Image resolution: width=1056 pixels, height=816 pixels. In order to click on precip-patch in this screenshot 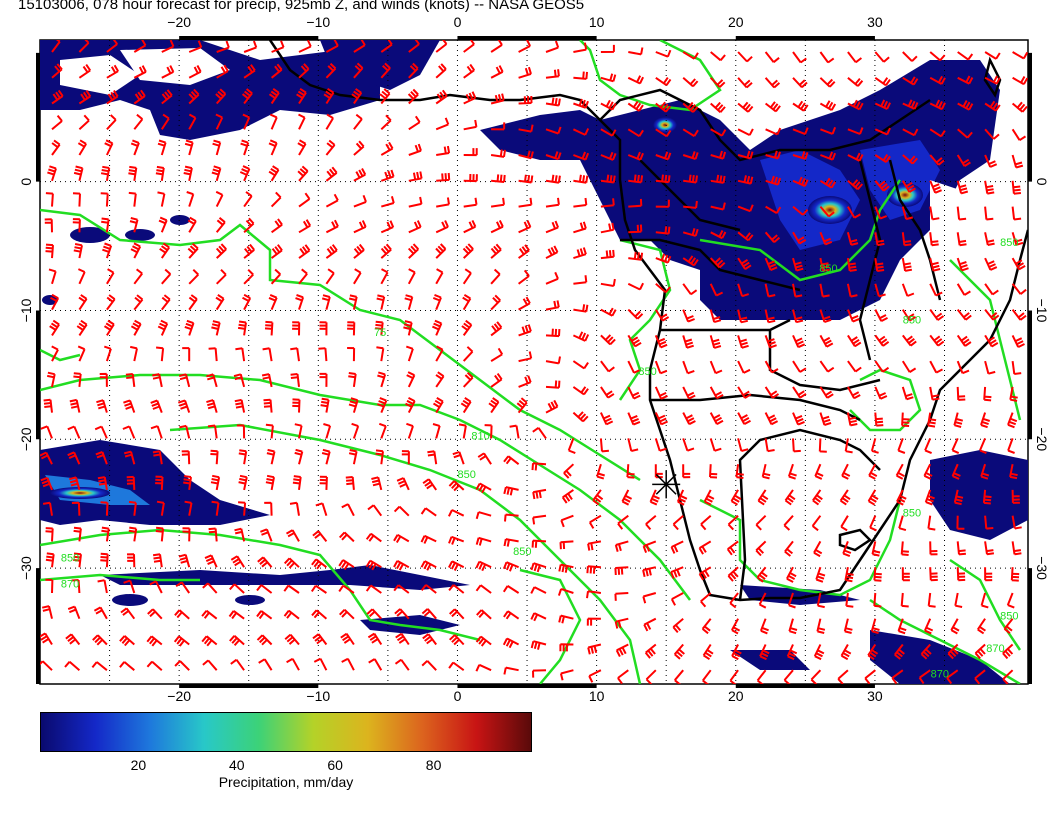, I will do `click(800, 595)`.